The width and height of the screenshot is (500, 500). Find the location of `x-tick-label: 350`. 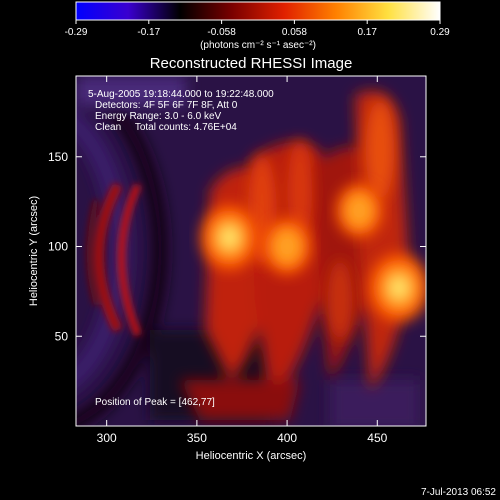

x-tick-label: 350 is located at coordinates (197, 438).